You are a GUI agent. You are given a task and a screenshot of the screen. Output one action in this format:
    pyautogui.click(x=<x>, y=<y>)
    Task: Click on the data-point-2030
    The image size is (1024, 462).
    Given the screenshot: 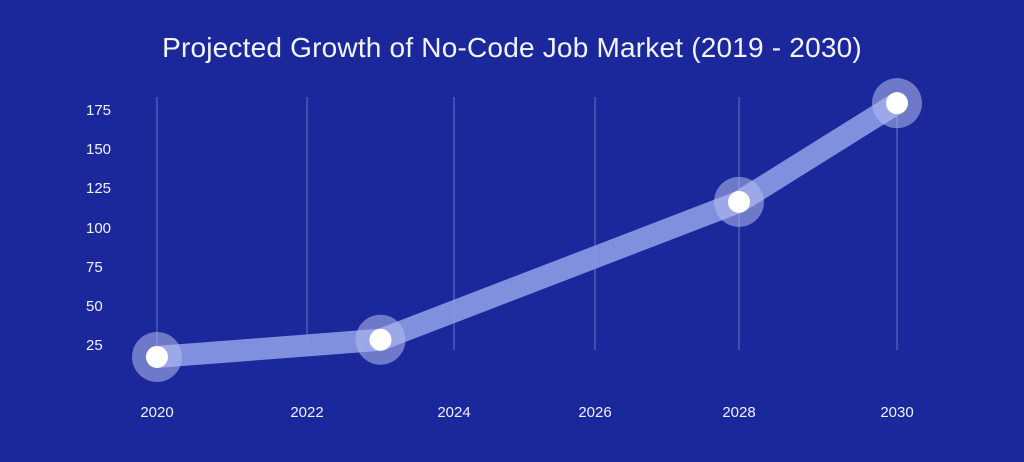 What is the action you would take?
    pyautogui.click(x=897, y=103)
    